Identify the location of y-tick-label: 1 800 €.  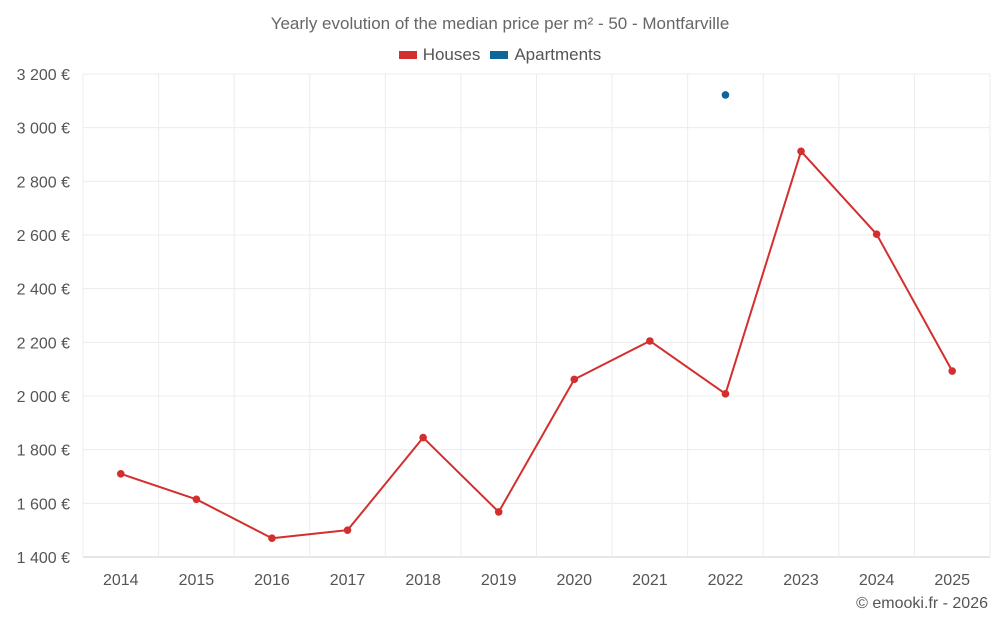
(43, 451).